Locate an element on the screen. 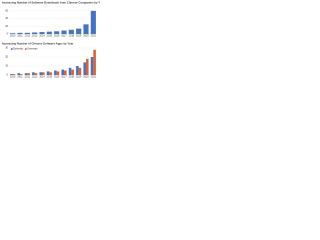 The width and height of the screenshot is (320, 240). legend-label: Overseas is located at coordinates (32, 49).